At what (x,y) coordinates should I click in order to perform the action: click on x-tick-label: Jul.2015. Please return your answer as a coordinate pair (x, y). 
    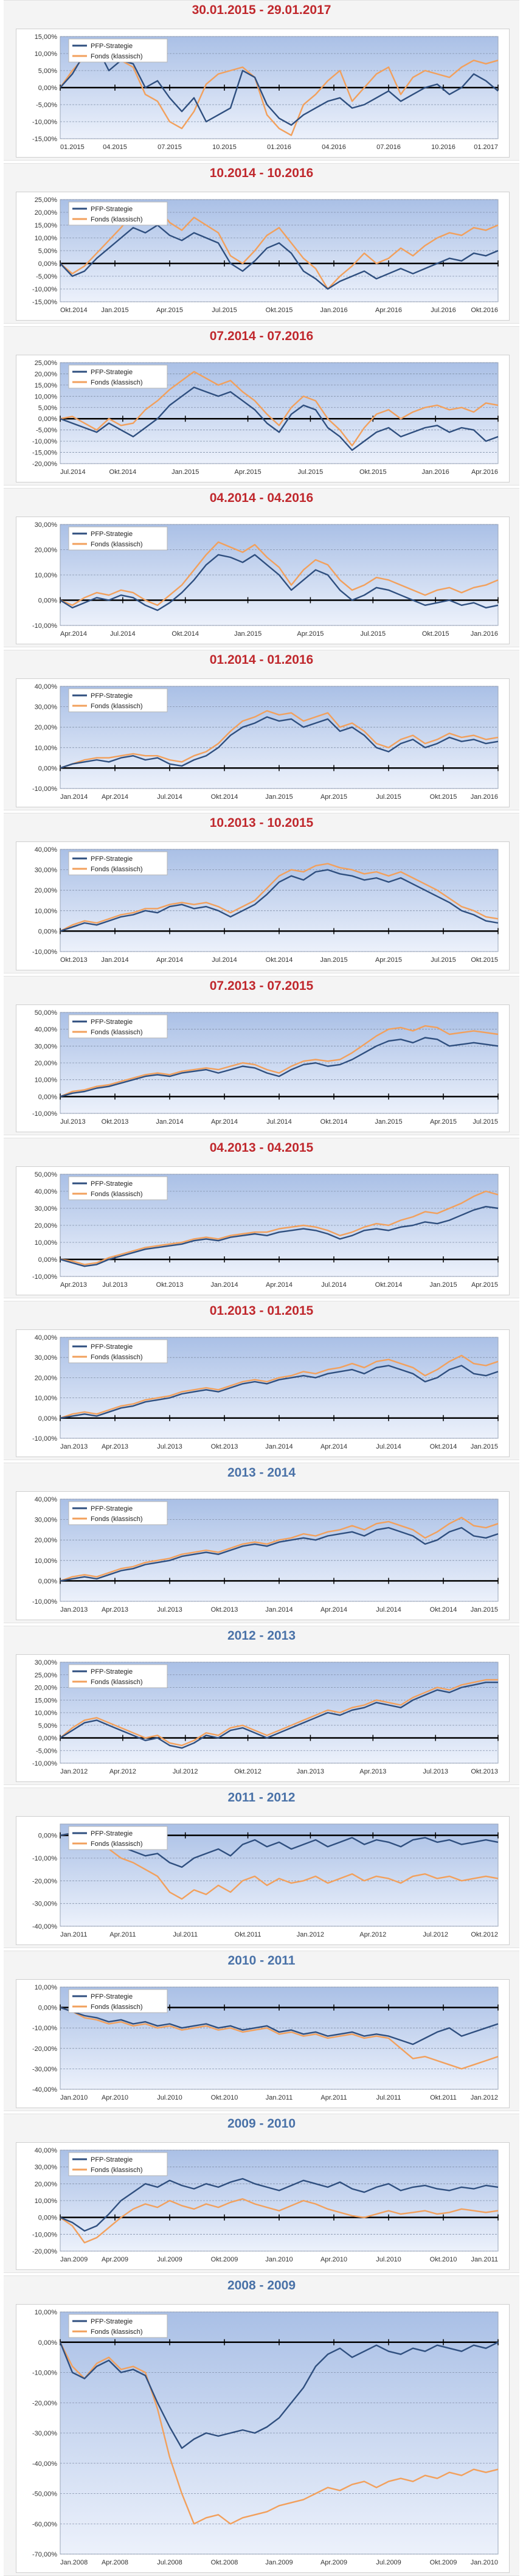
    Looking at the image, I should click on (443, 960).